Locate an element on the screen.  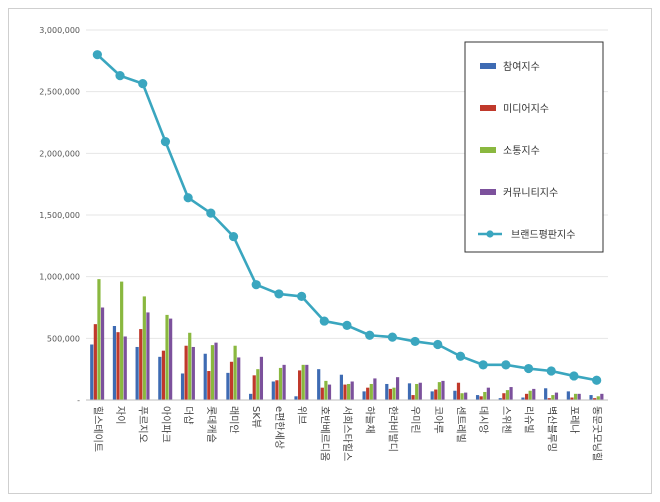
category-label: 자이 is located at coordinates (120, 415).